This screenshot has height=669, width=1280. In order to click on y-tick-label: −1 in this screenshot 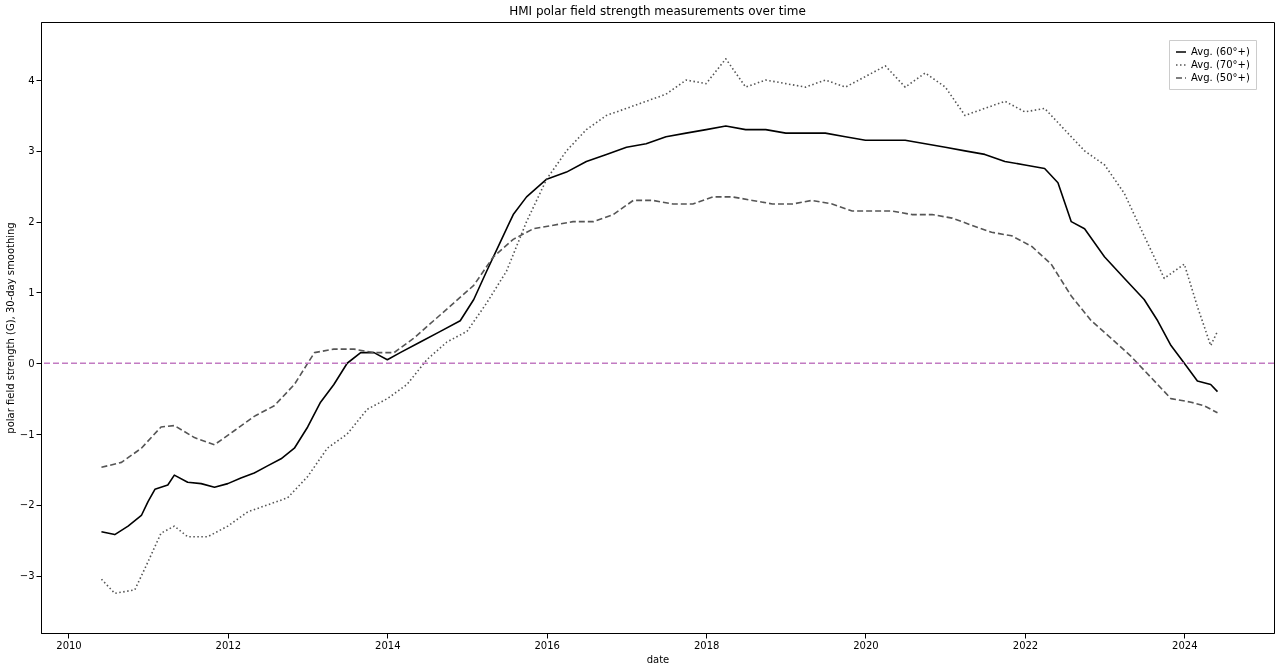, I will do `click(27, 434)`.